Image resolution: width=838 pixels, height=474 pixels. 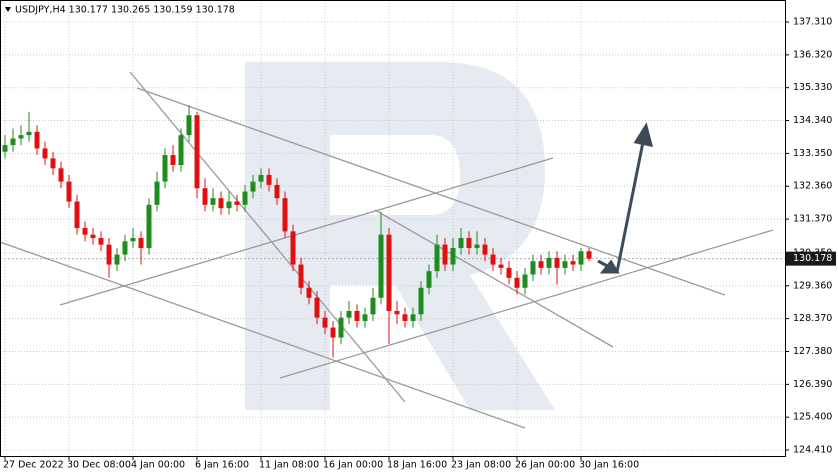 I want to click on y-tick-label: 135.330, so click(x=812, y=87).